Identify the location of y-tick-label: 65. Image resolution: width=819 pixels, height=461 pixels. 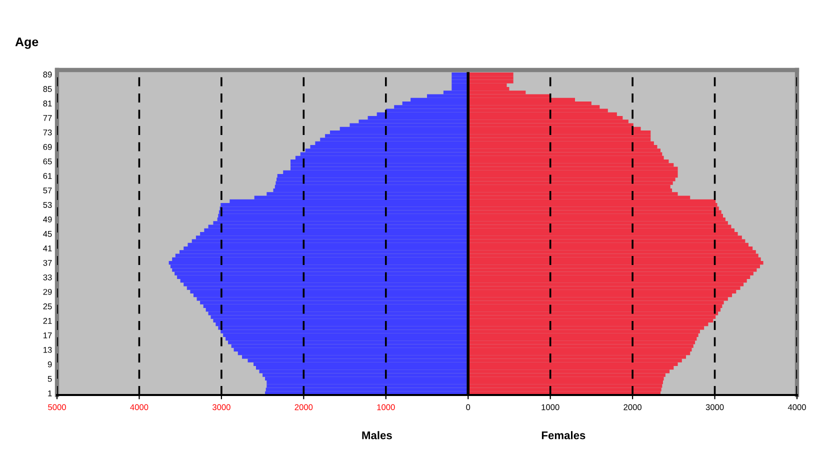
(47, 161).